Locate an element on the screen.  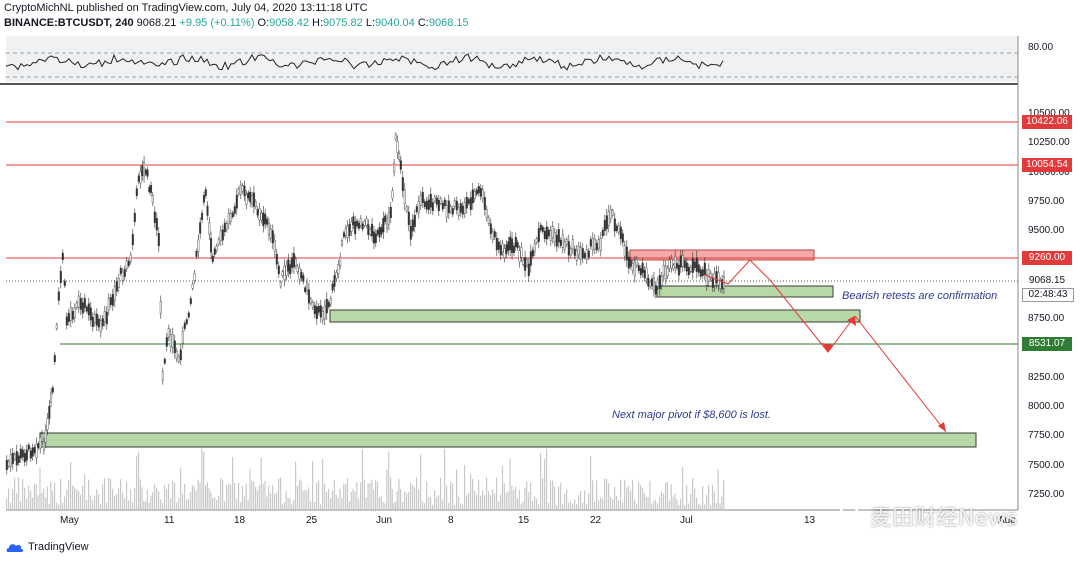
time-tick: Aug is located at coordinates (1007, 520).